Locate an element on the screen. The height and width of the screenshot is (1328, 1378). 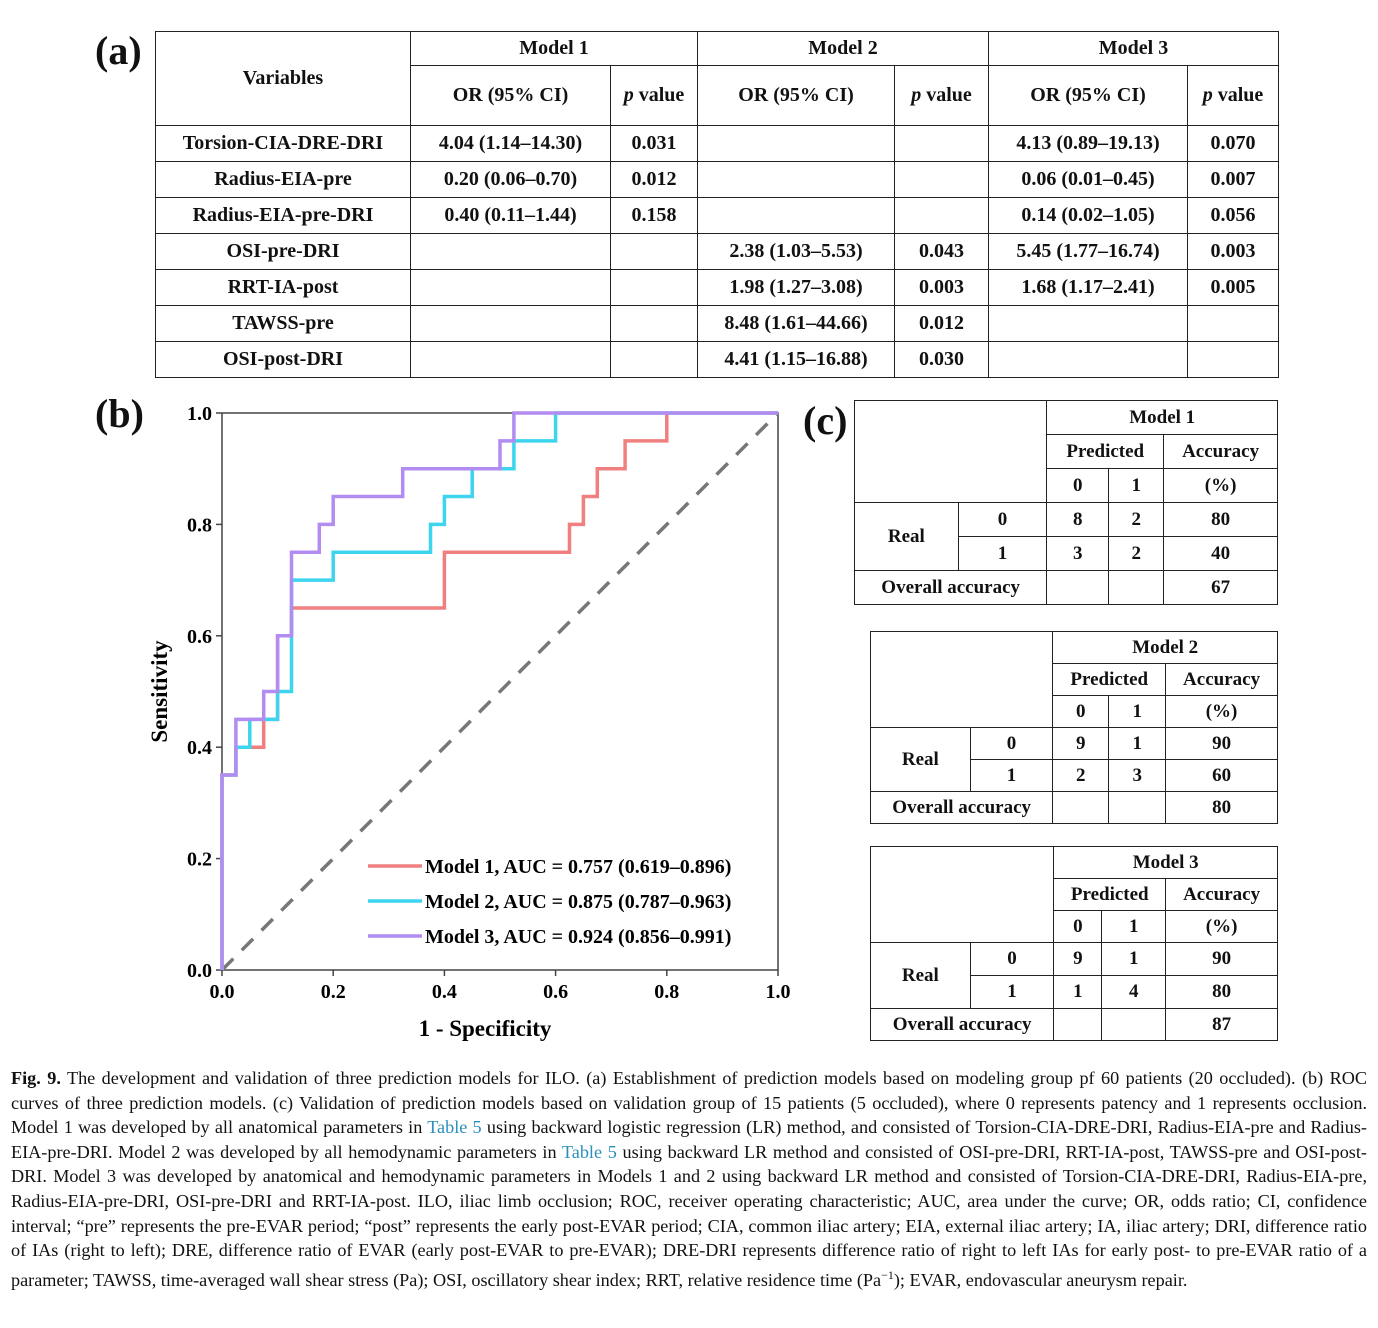
count-cell: 8 is located at coordinates (1078, 519).